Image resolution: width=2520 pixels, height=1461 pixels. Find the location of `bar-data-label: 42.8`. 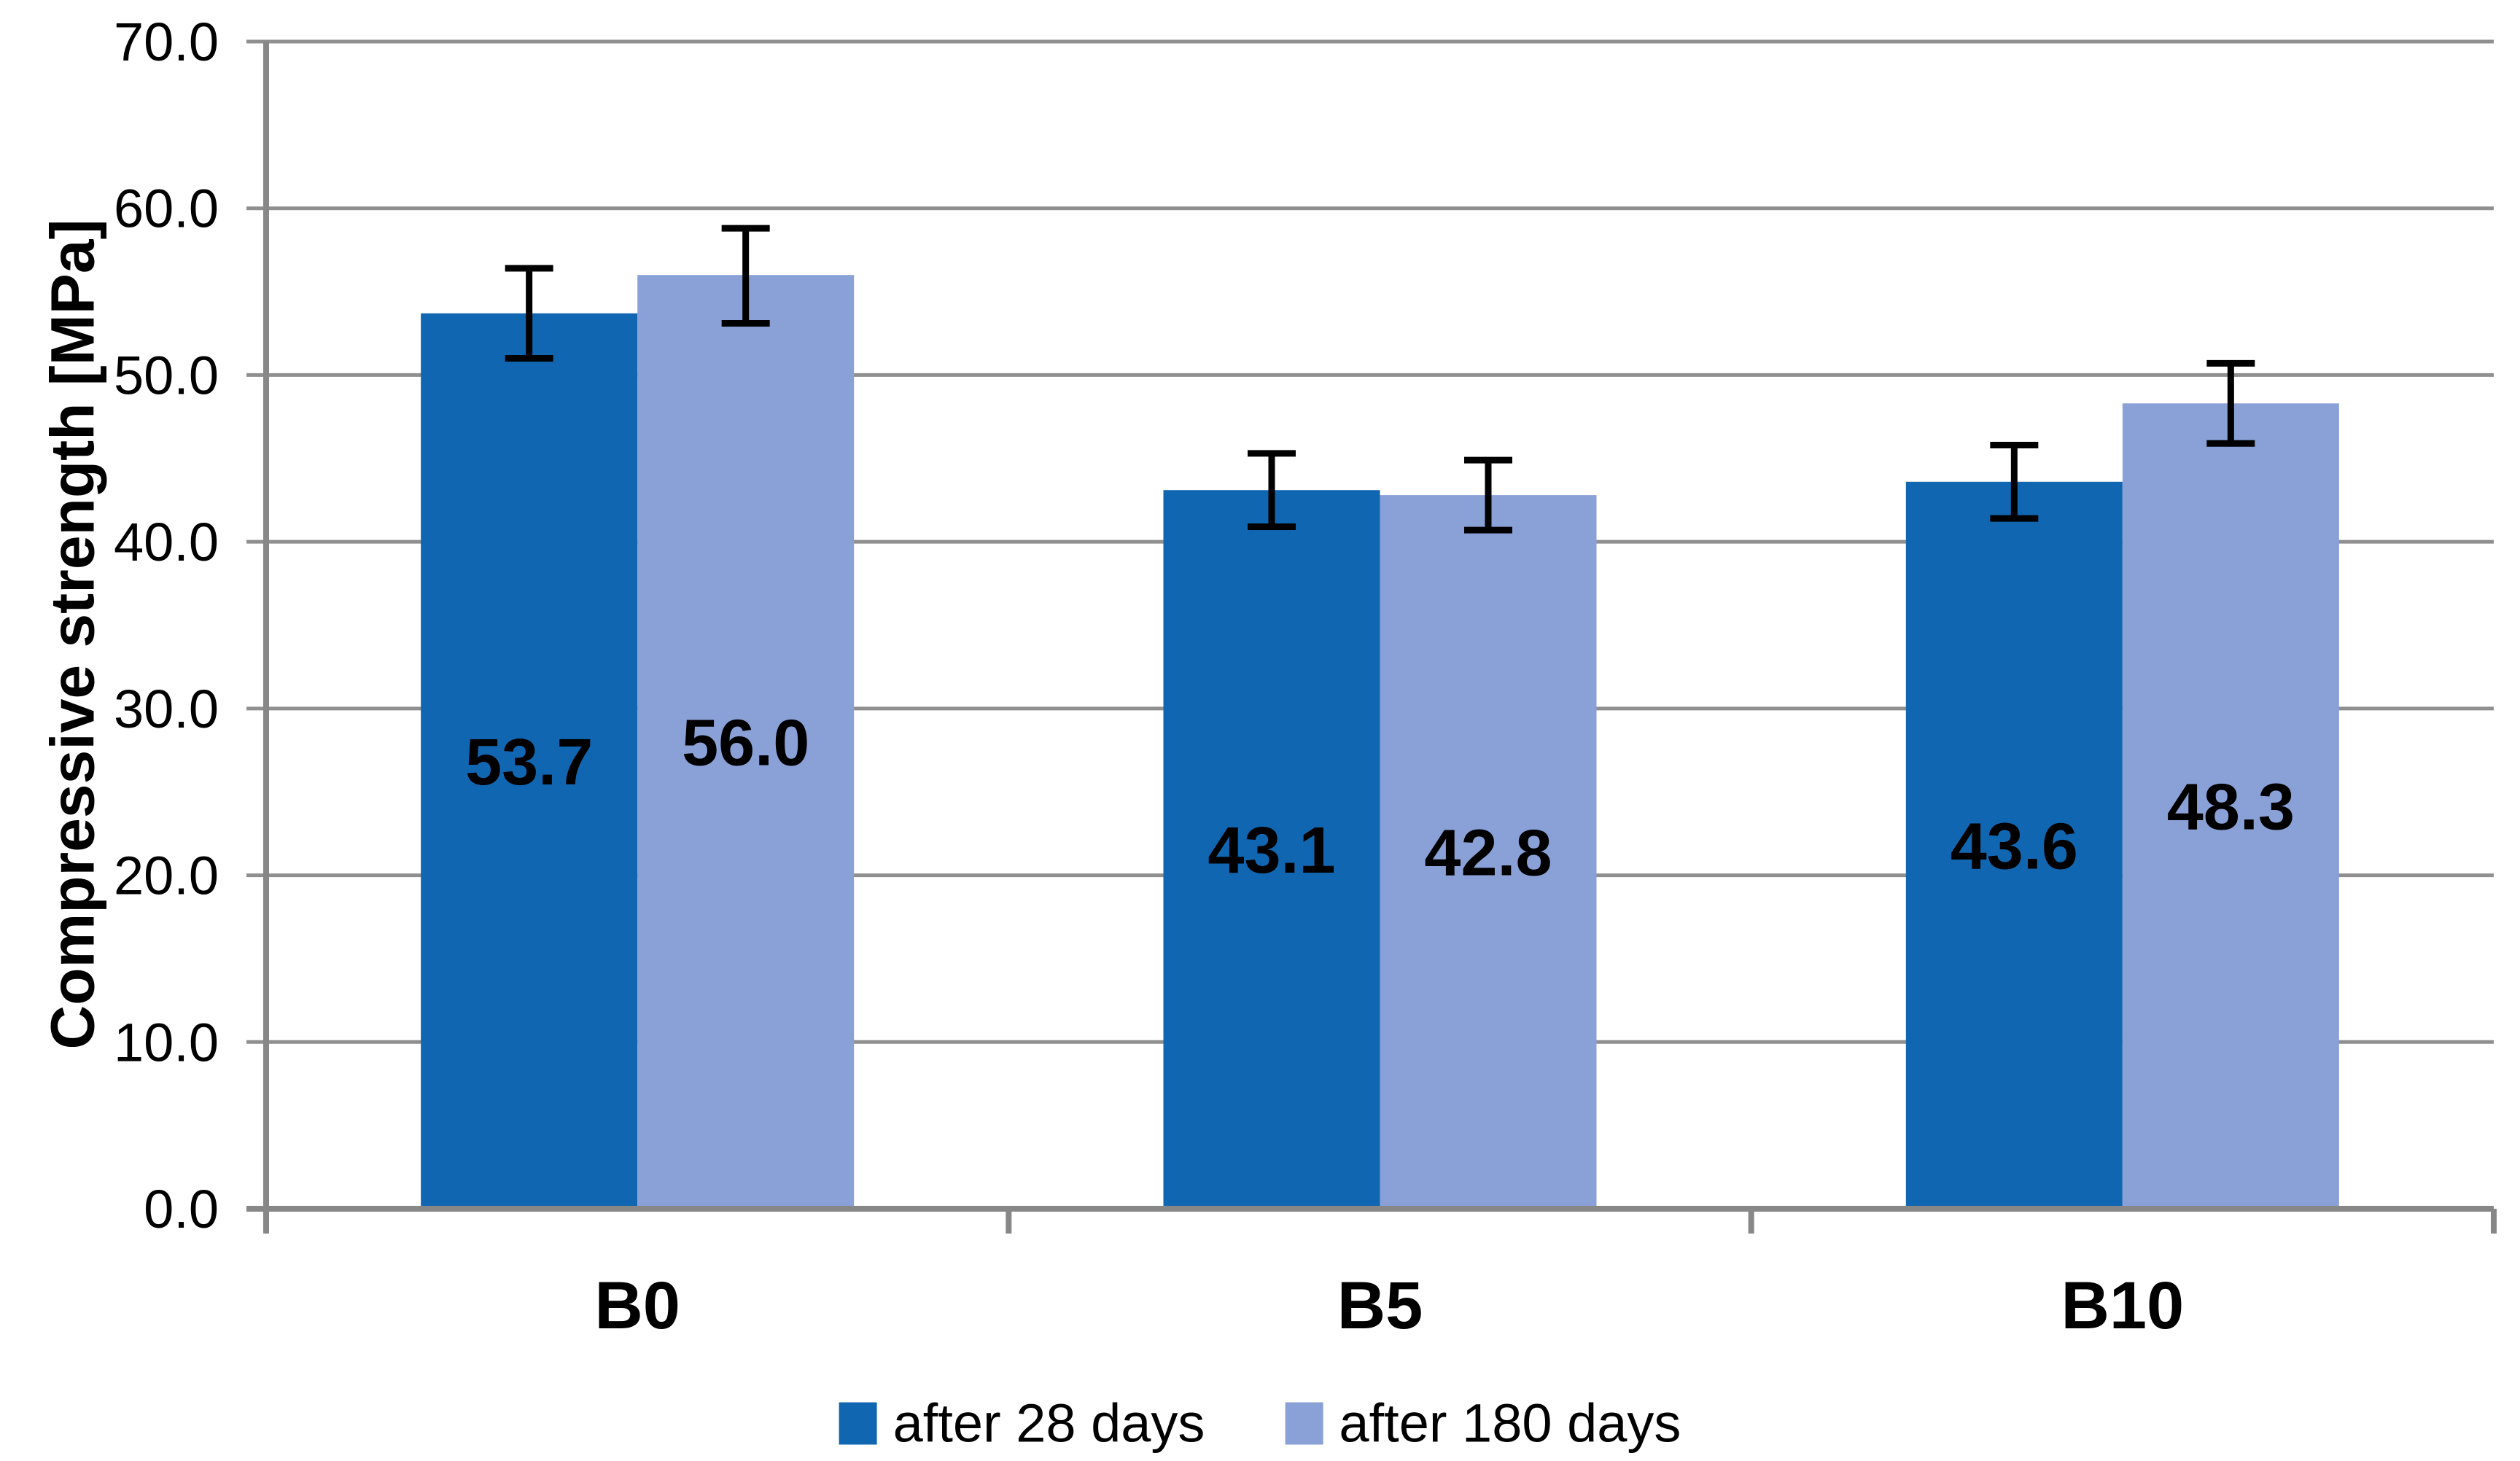

bar-data-label: 42.8 is located at coordinates (1488, 853).